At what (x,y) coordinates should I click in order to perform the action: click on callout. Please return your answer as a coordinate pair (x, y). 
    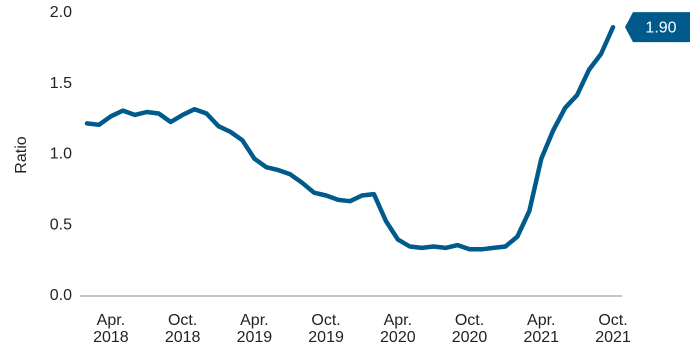
    Looking at the image, I should click on (657, 27).